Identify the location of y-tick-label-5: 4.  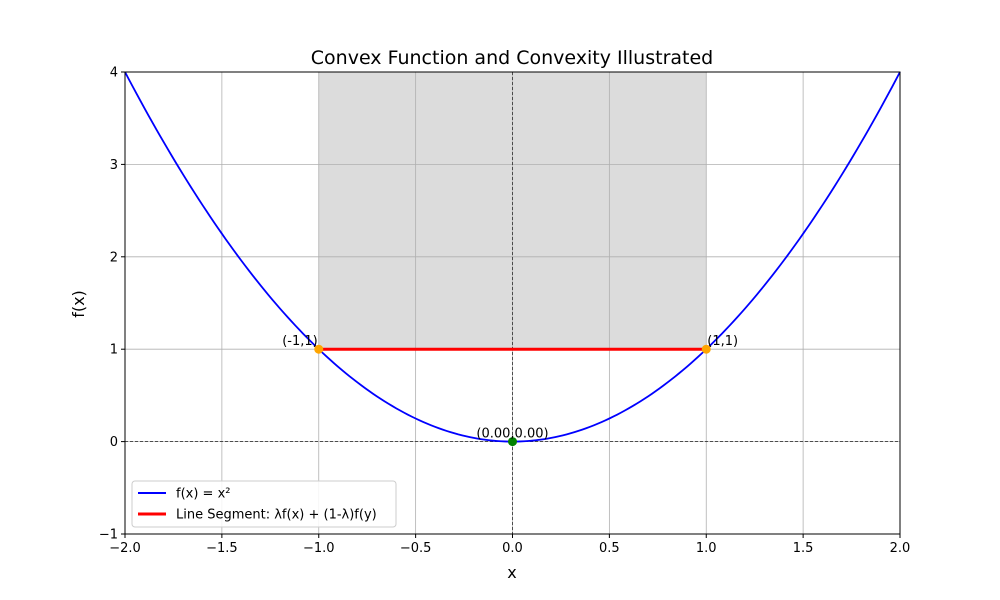
(114, 73).